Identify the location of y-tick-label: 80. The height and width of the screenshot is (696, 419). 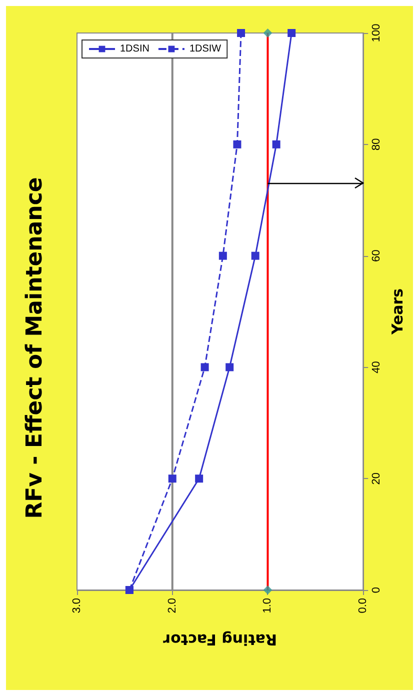
(376, 144).